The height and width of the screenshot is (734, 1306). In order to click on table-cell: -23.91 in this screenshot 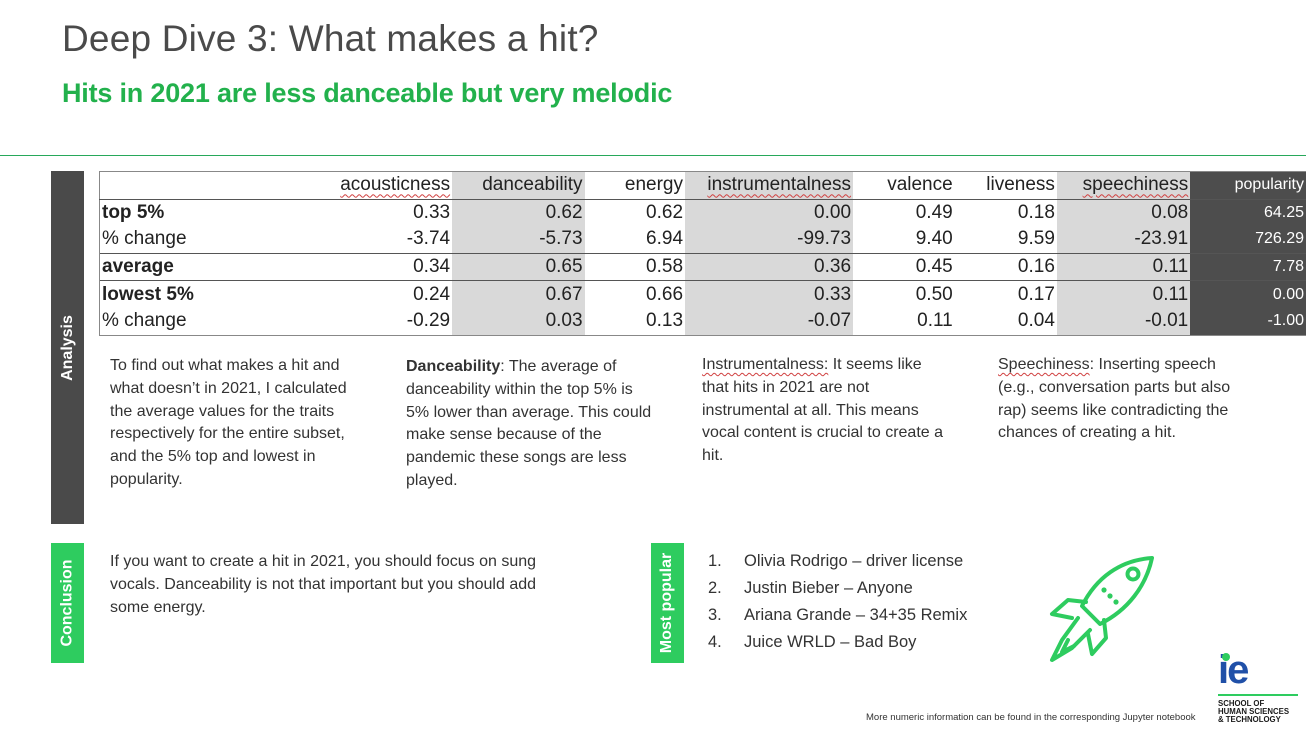, I will do `click(1123, 240)`.